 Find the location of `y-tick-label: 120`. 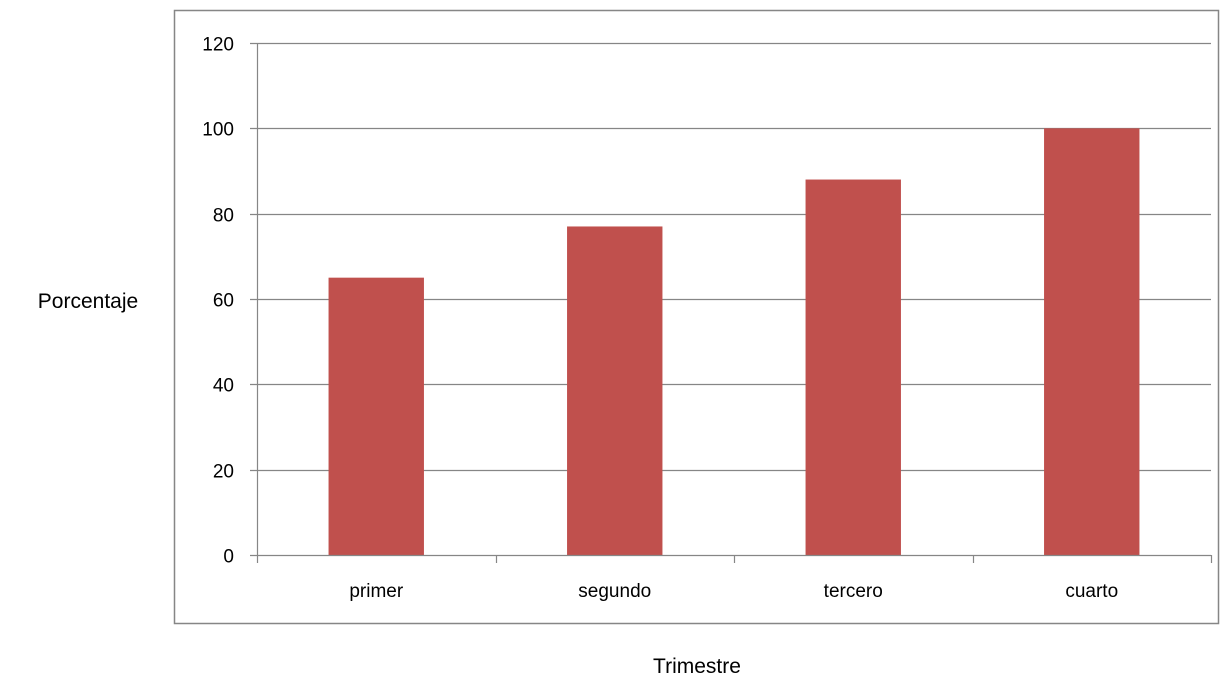

y-tick-label: 120 is located at coordinates (218, 45).